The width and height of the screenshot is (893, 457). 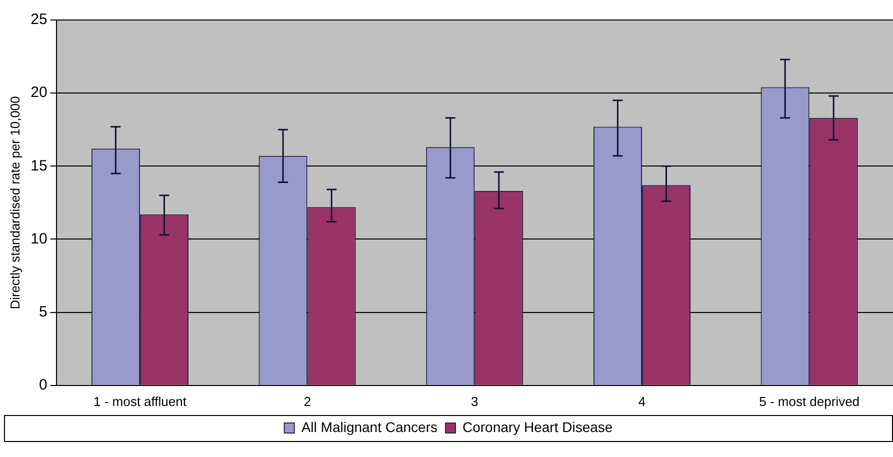 I want to click on x-tick-label: 2, so click(x=307, y=401).